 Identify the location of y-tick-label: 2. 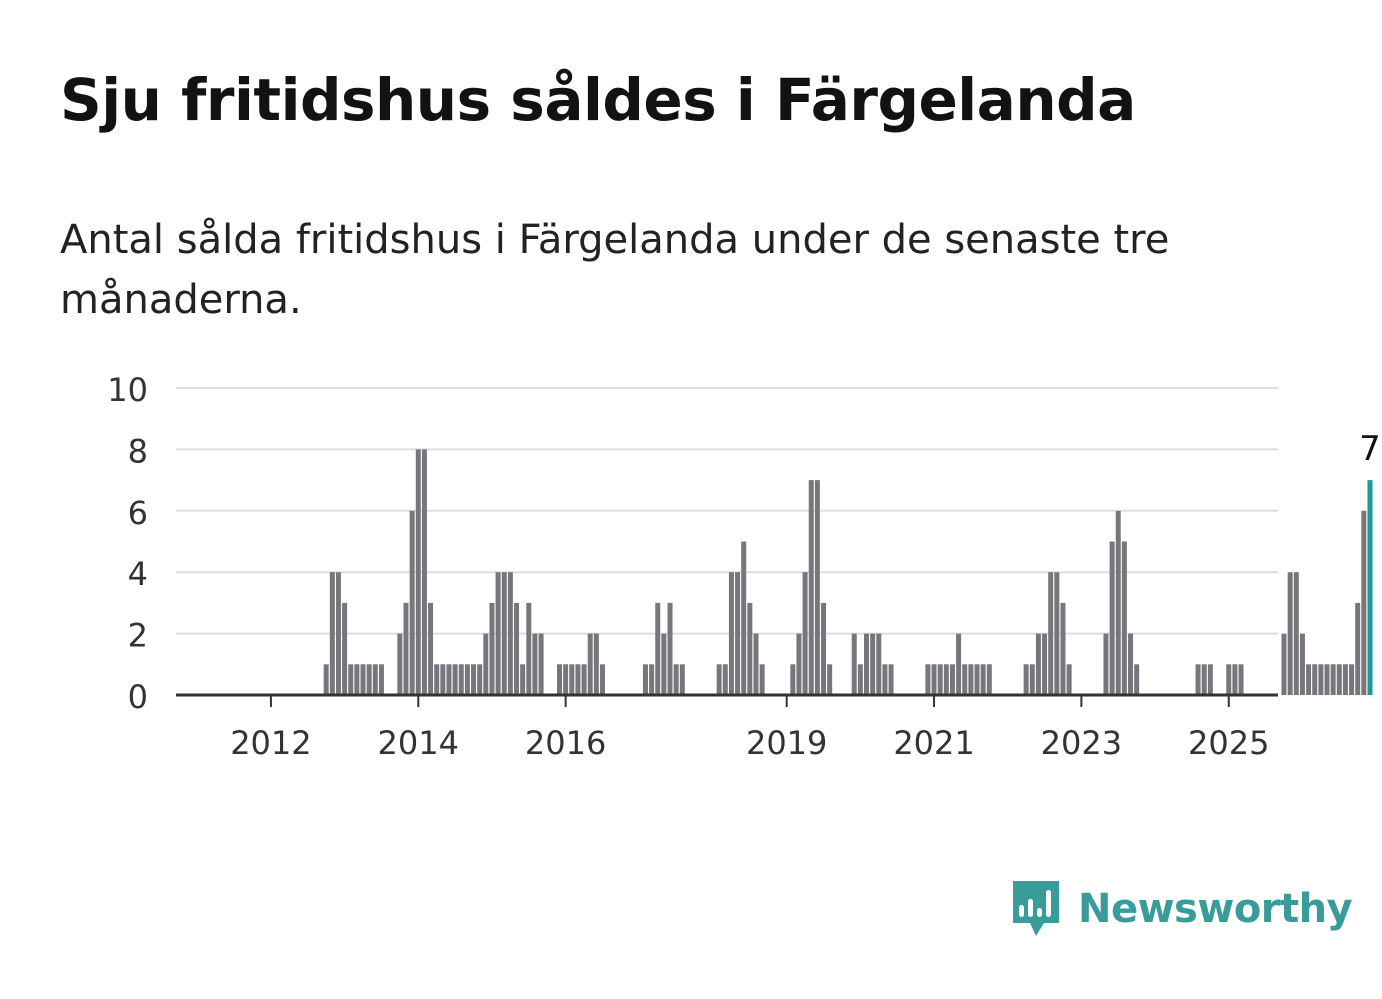
(138, 636).